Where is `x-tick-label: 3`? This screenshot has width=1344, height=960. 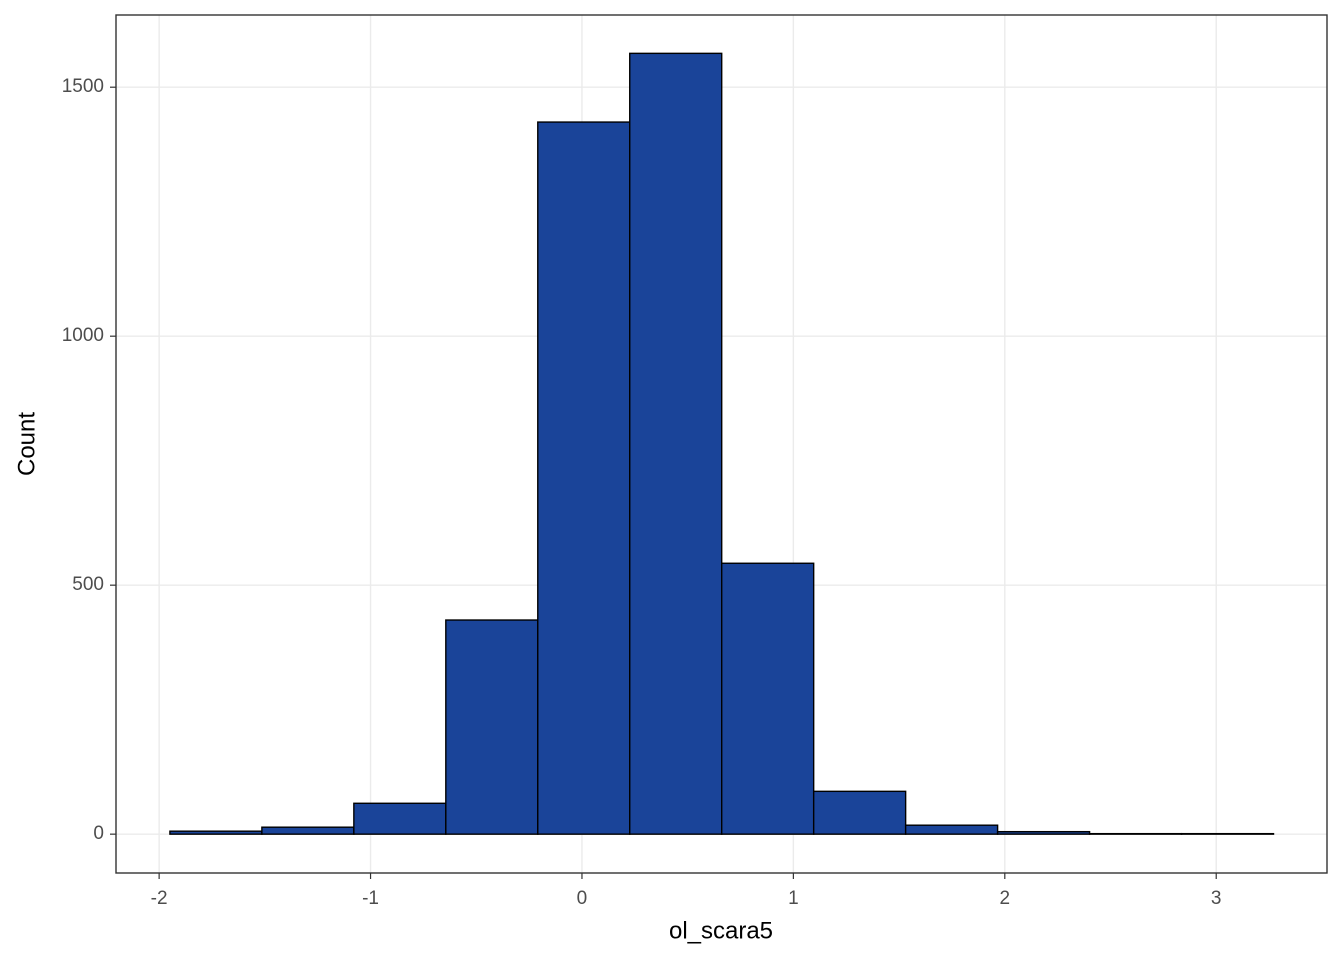
x-tick-label: 3 is located at coordinates (1216, 898).